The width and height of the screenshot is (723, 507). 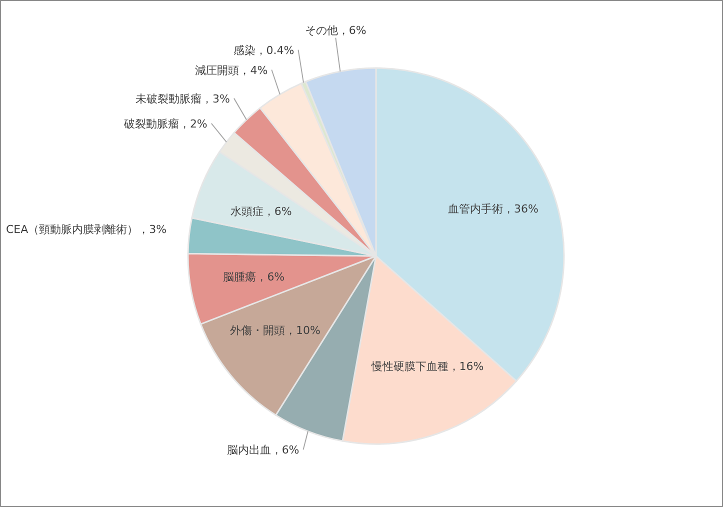 What do you see at coordinates (254, 277) in the screenshot?
I see `slice-label: 脳腫瘍，6%` at bounding box center [254, 277].